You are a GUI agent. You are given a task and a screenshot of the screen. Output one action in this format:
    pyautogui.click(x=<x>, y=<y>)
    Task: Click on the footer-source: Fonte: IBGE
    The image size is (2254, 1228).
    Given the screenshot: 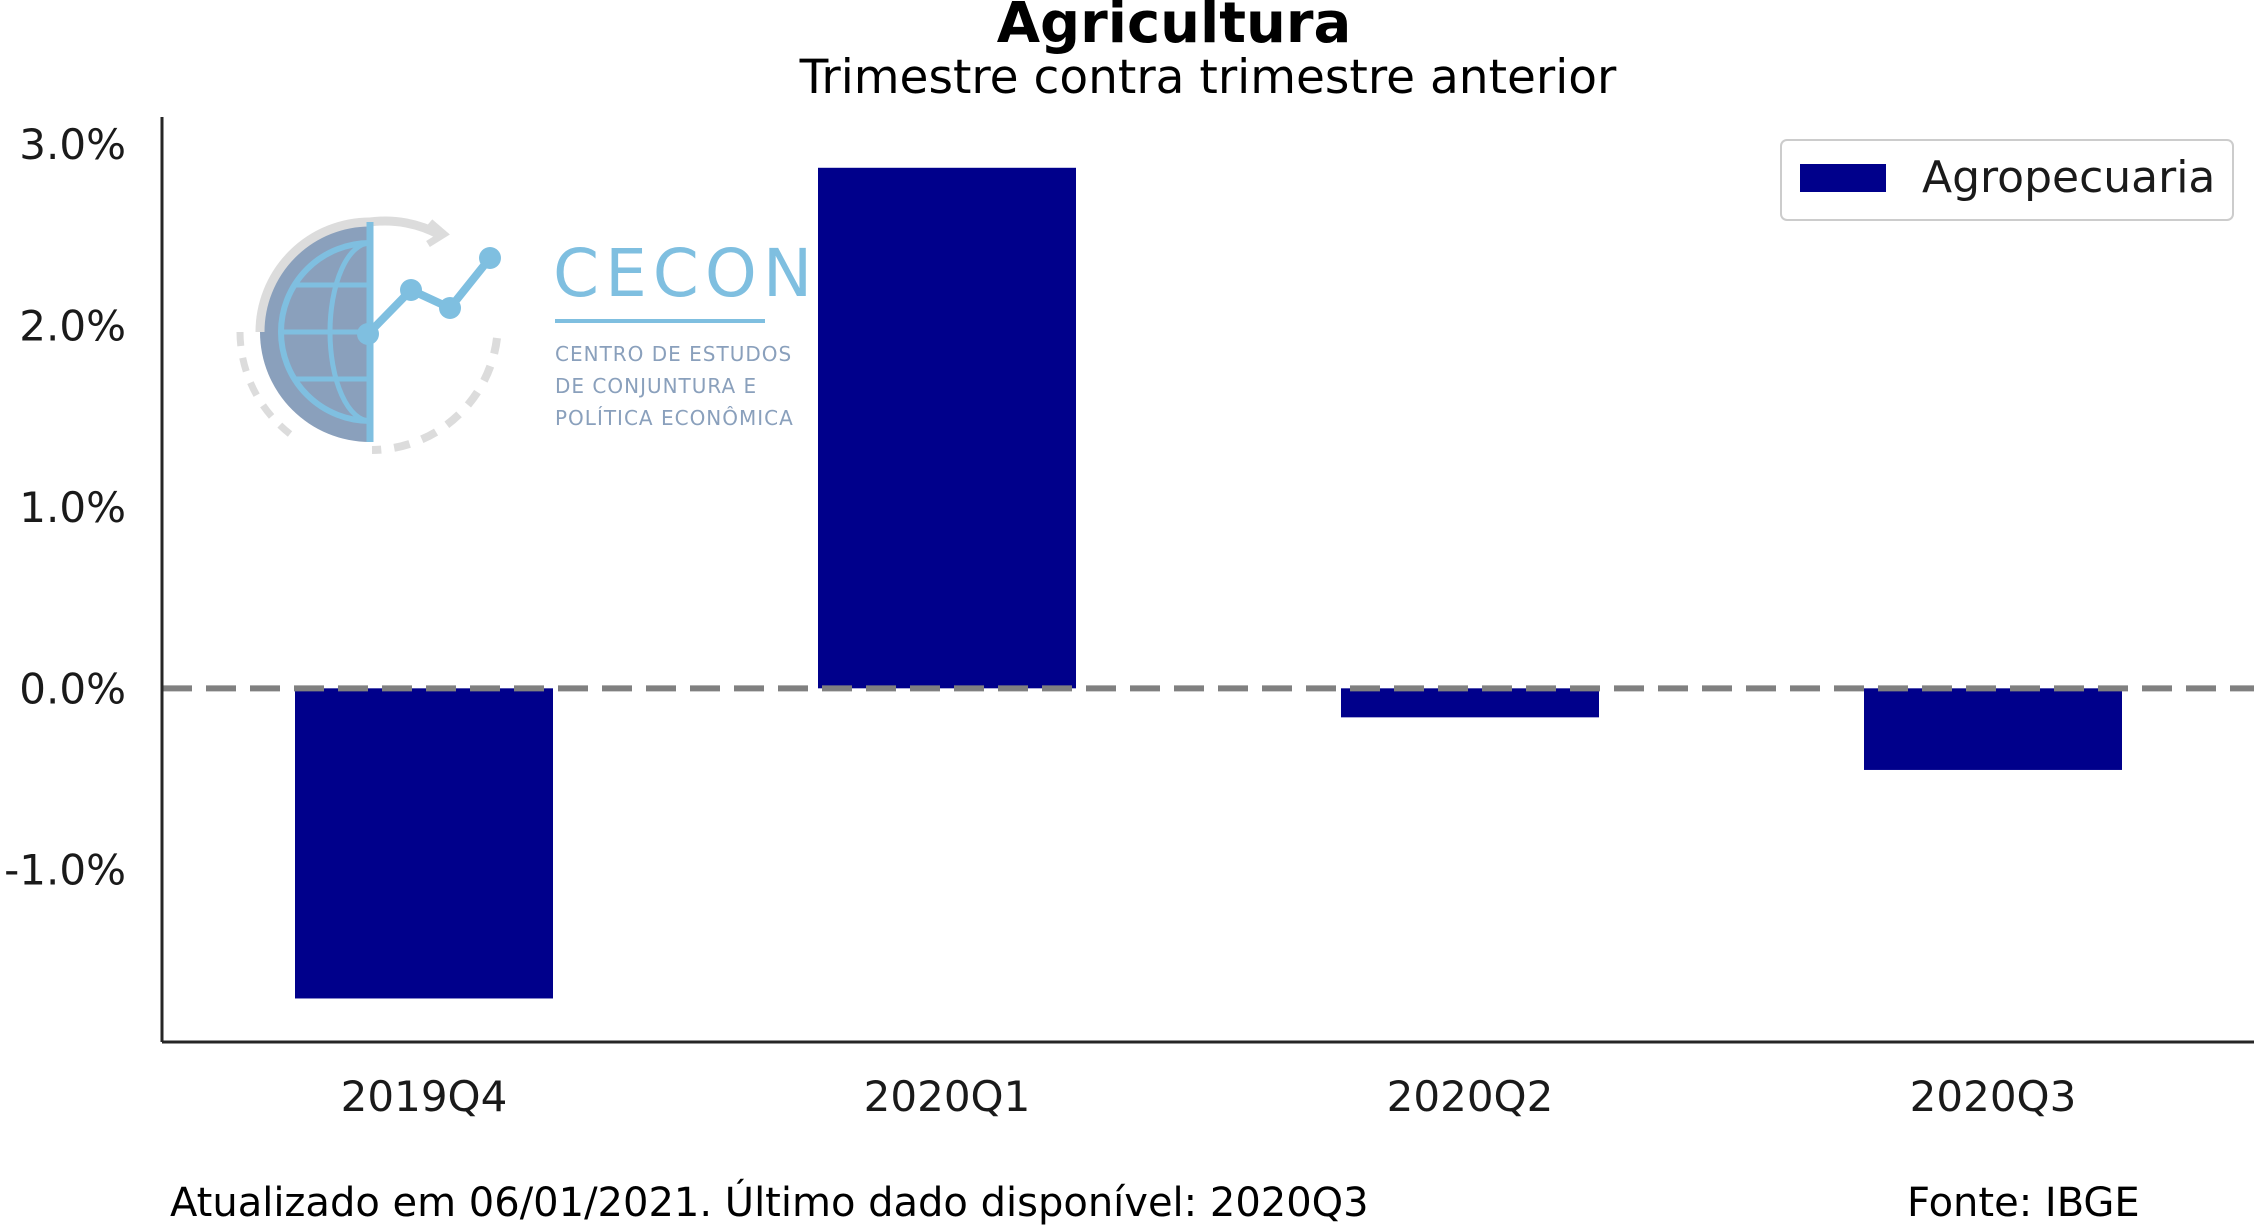 What is the action you would take?
    pyautogui.click(x=2023, y=1203)
    